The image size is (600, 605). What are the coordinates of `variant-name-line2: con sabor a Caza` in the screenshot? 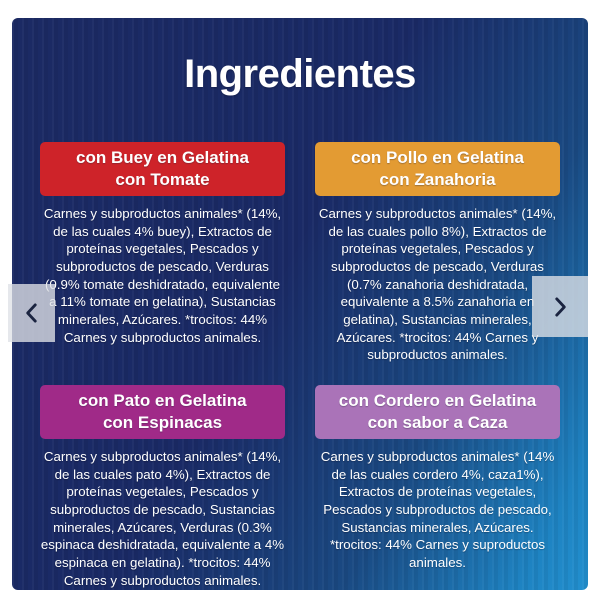 It's located at (437, 423).